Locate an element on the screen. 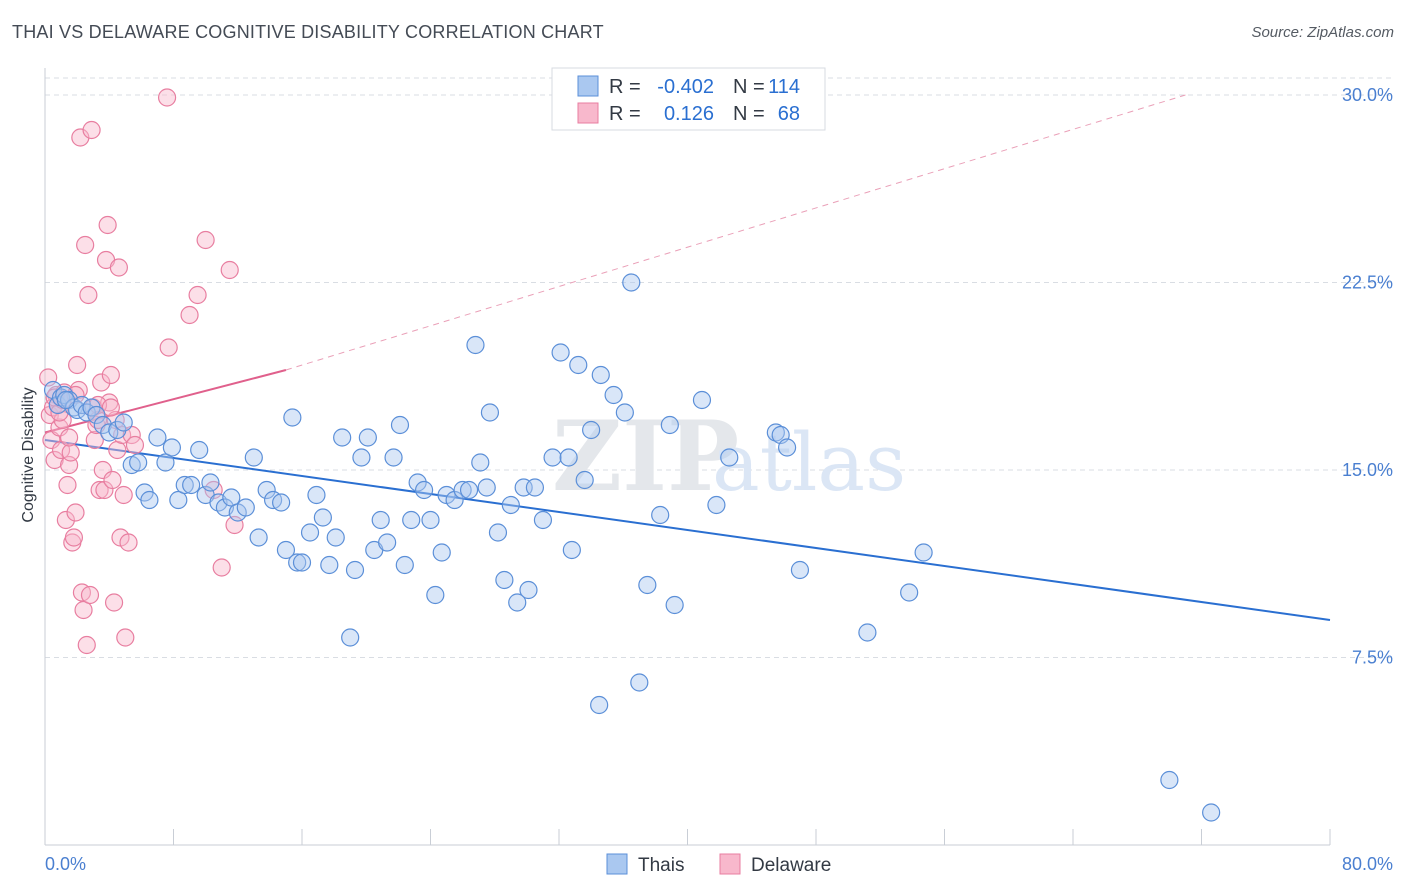 The image size is (1406, 892). y-axis-label: Cognitive Disability is located at coordinates (28, 454).